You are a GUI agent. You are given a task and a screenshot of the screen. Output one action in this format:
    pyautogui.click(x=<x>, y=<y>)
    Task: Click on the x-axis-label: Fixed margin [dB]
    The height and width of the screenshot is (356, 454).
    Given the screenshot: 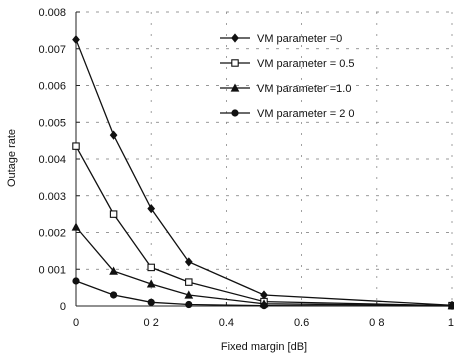 What is the action you would take?
    pyautogui.click(x=264, y=347)
    